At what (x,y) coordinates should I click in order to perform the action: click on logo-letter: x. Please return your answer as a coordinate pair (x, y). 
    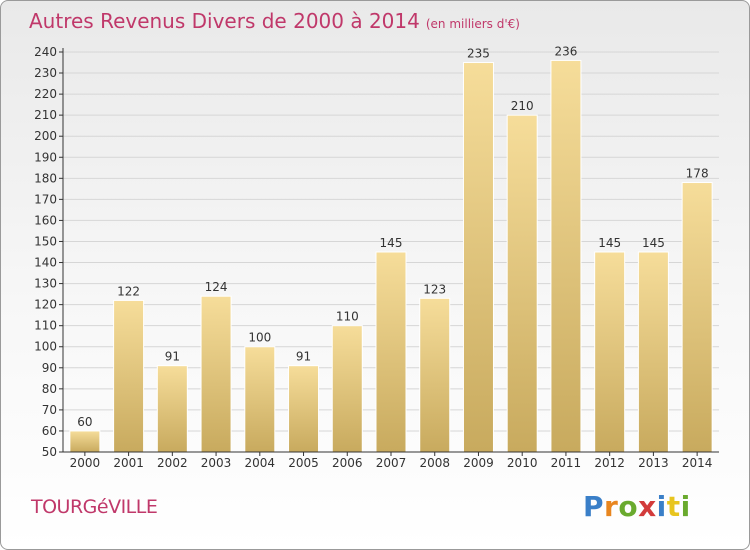
    Looking at the image, I should click on (647, 506).